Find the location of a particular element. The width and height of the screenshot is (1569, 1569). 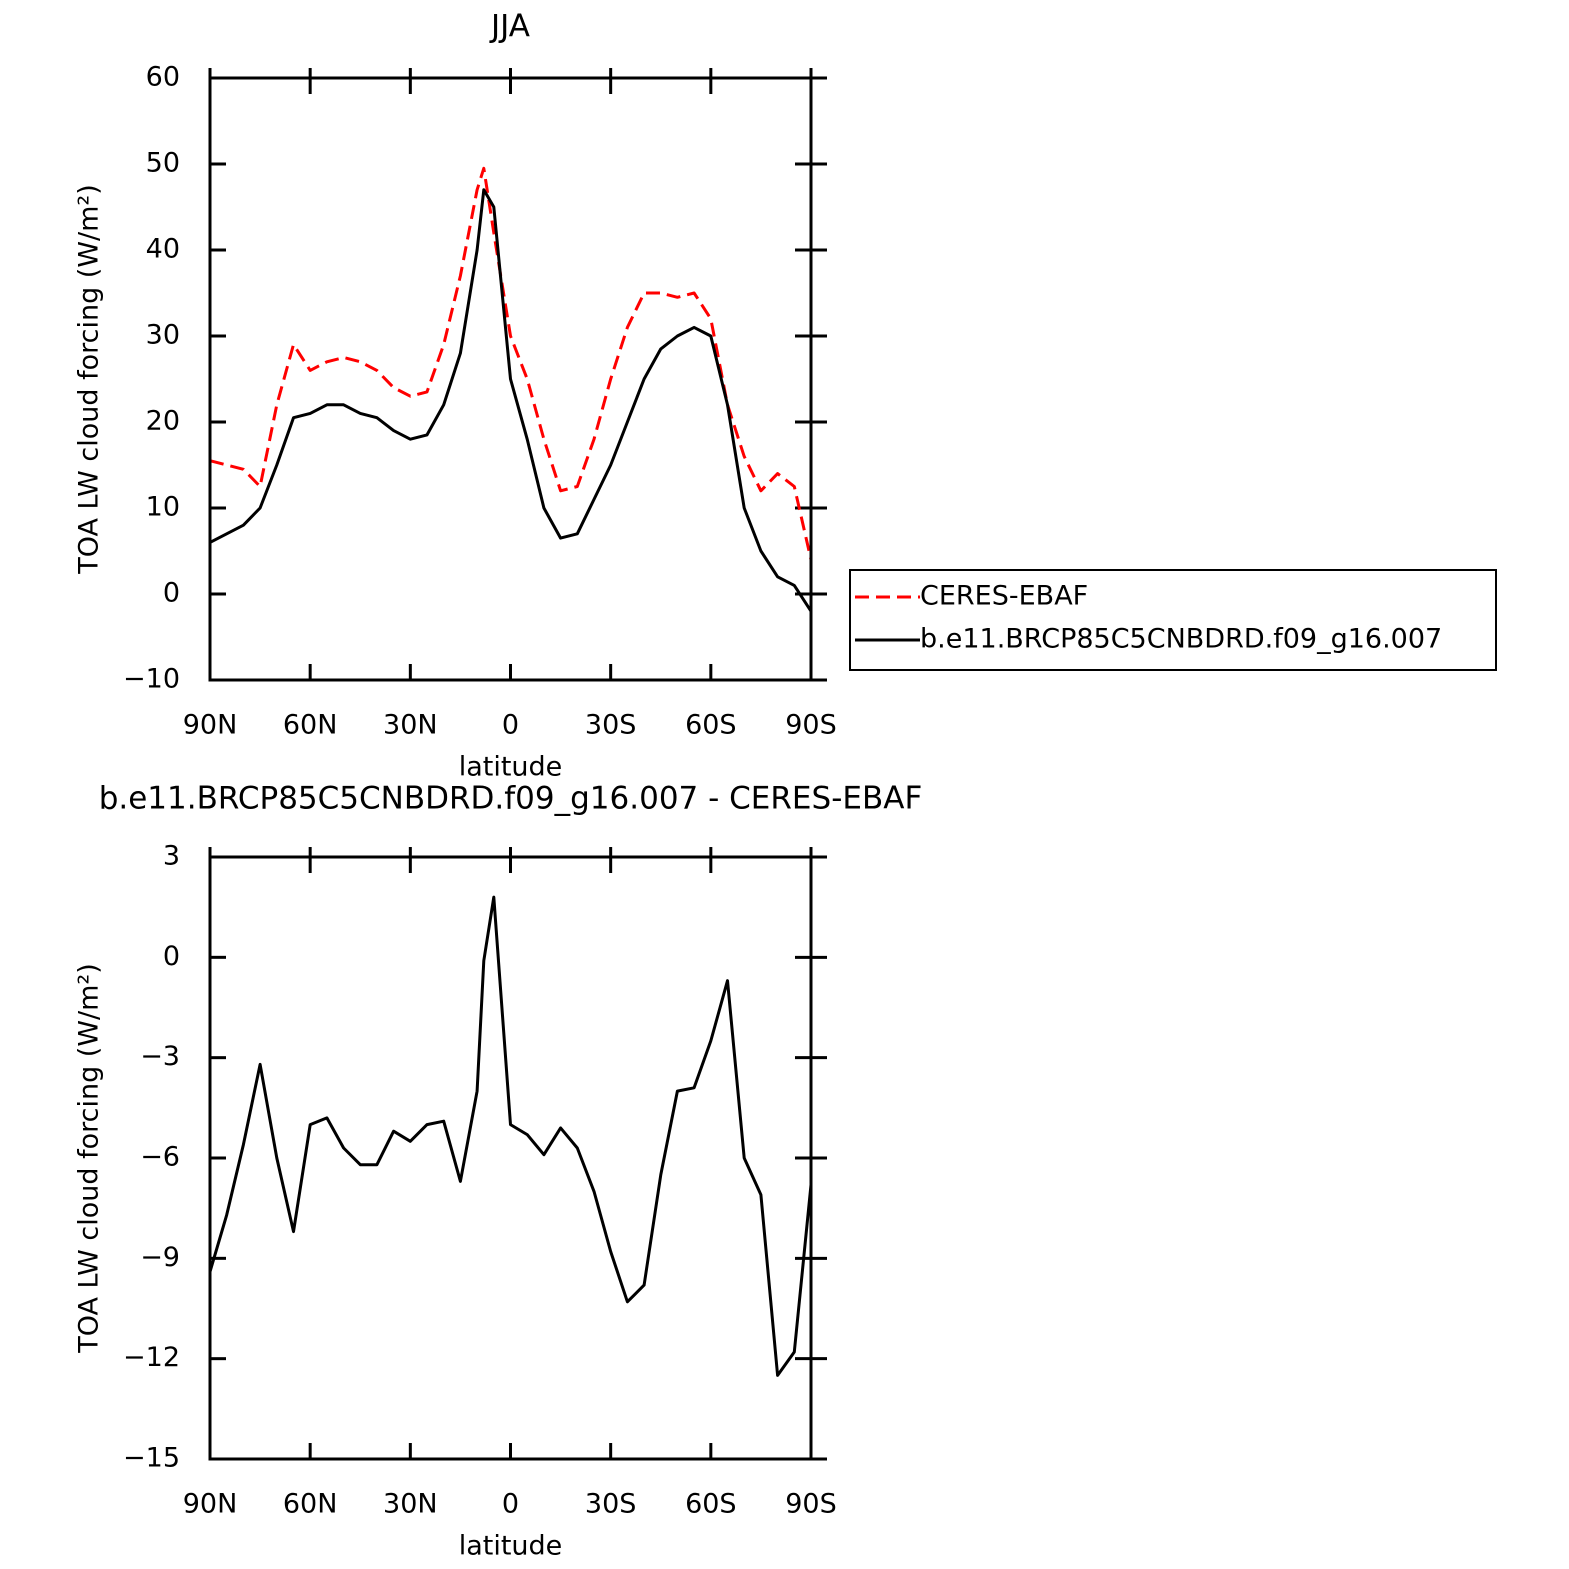

legend-box is located at coordinates (1173, 620).